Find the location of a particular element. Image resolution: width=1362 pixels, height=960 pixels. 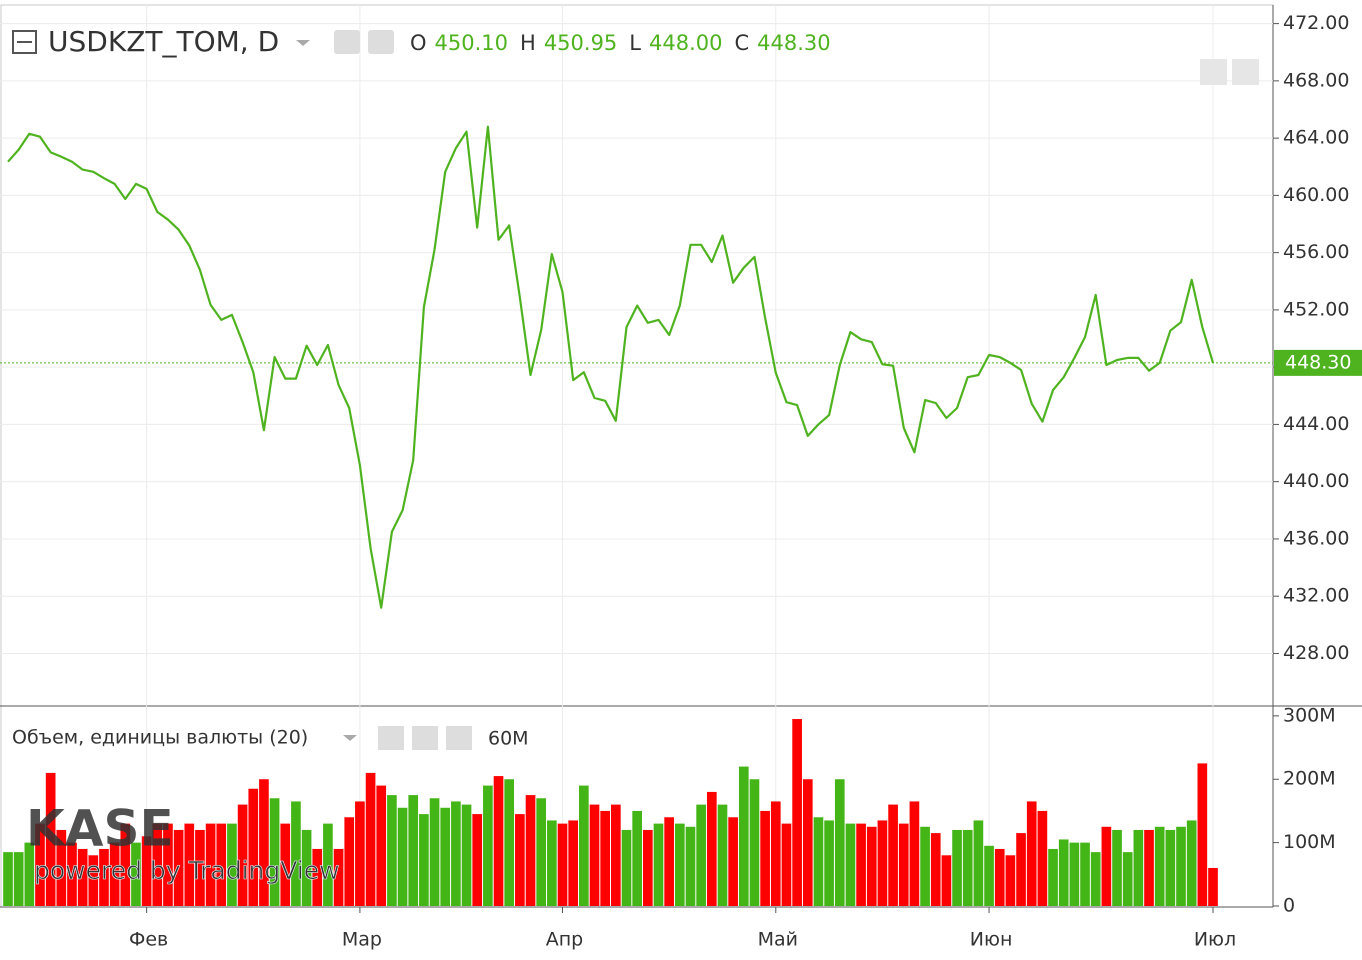

ohlc-value: 450.10 is located at coordinates (471, 43).